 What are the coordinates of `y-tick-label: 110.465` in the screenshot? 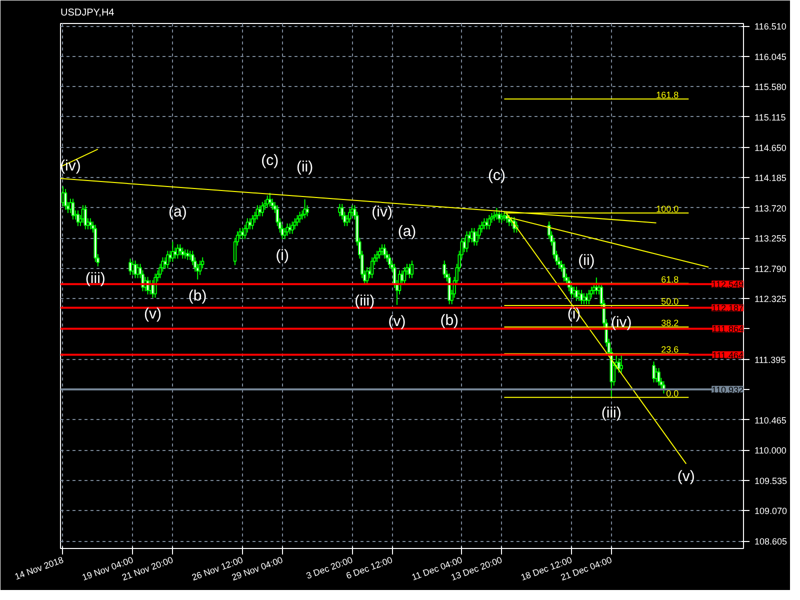 It's located at (770, 420).